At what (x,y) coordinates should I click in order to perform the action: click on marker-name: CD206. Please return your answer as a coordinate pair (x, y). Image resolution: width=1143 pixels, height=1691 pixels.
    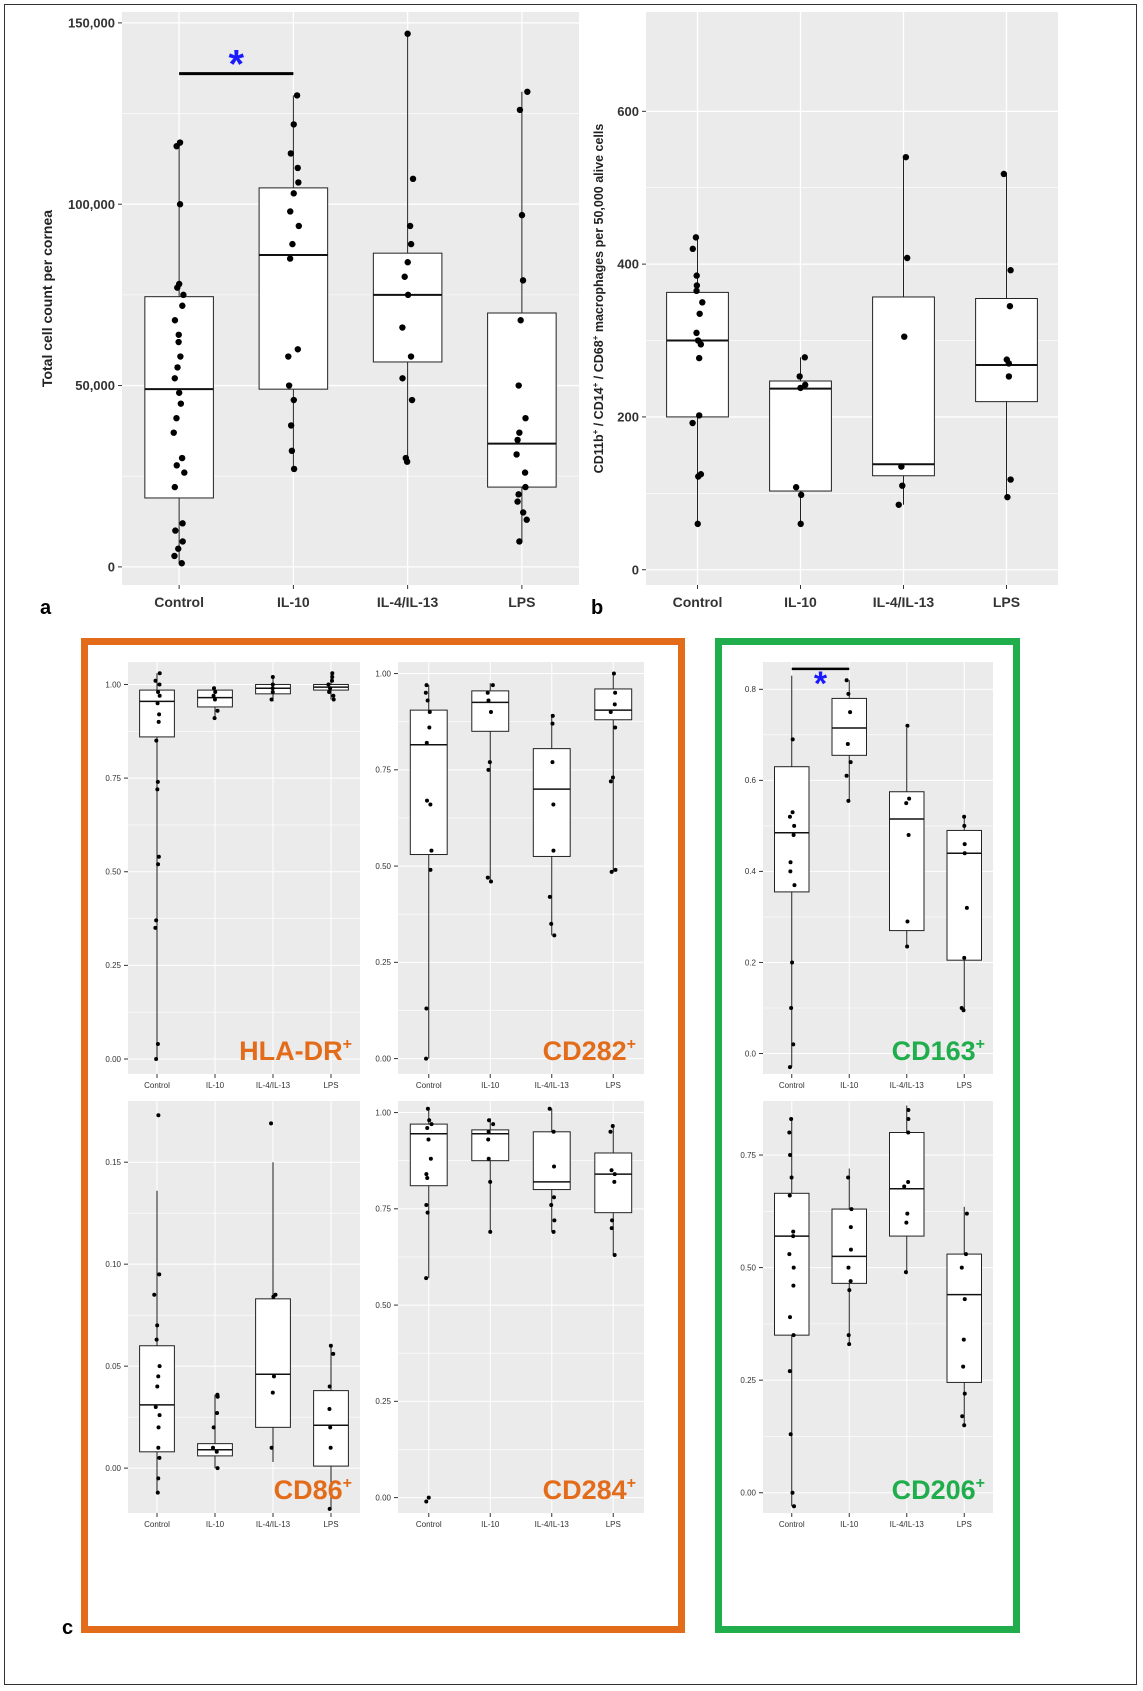
    Looking at the image, I should click on (934, 1490).